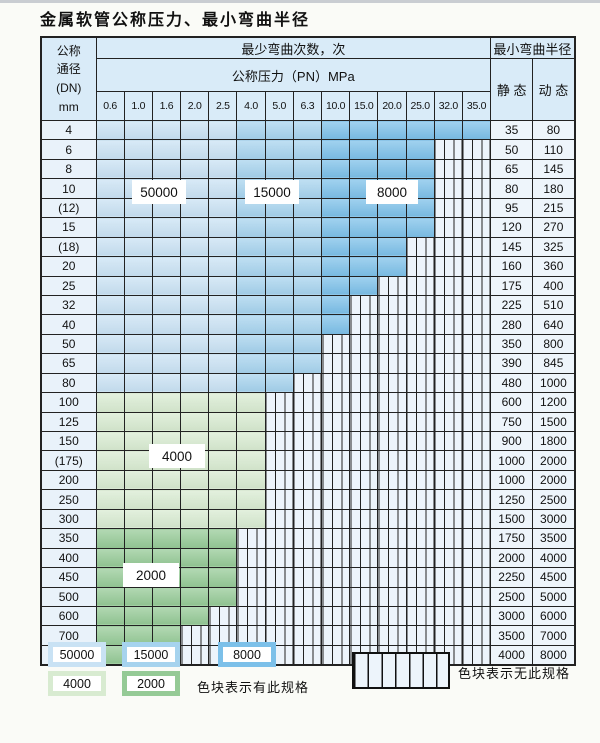 Image resolution: width=600 pixels, height=743 pixels. Describe the element at coordinates (554, 441) in the screenshot. I see `dynamic-radius-cell: 1800` at that location.